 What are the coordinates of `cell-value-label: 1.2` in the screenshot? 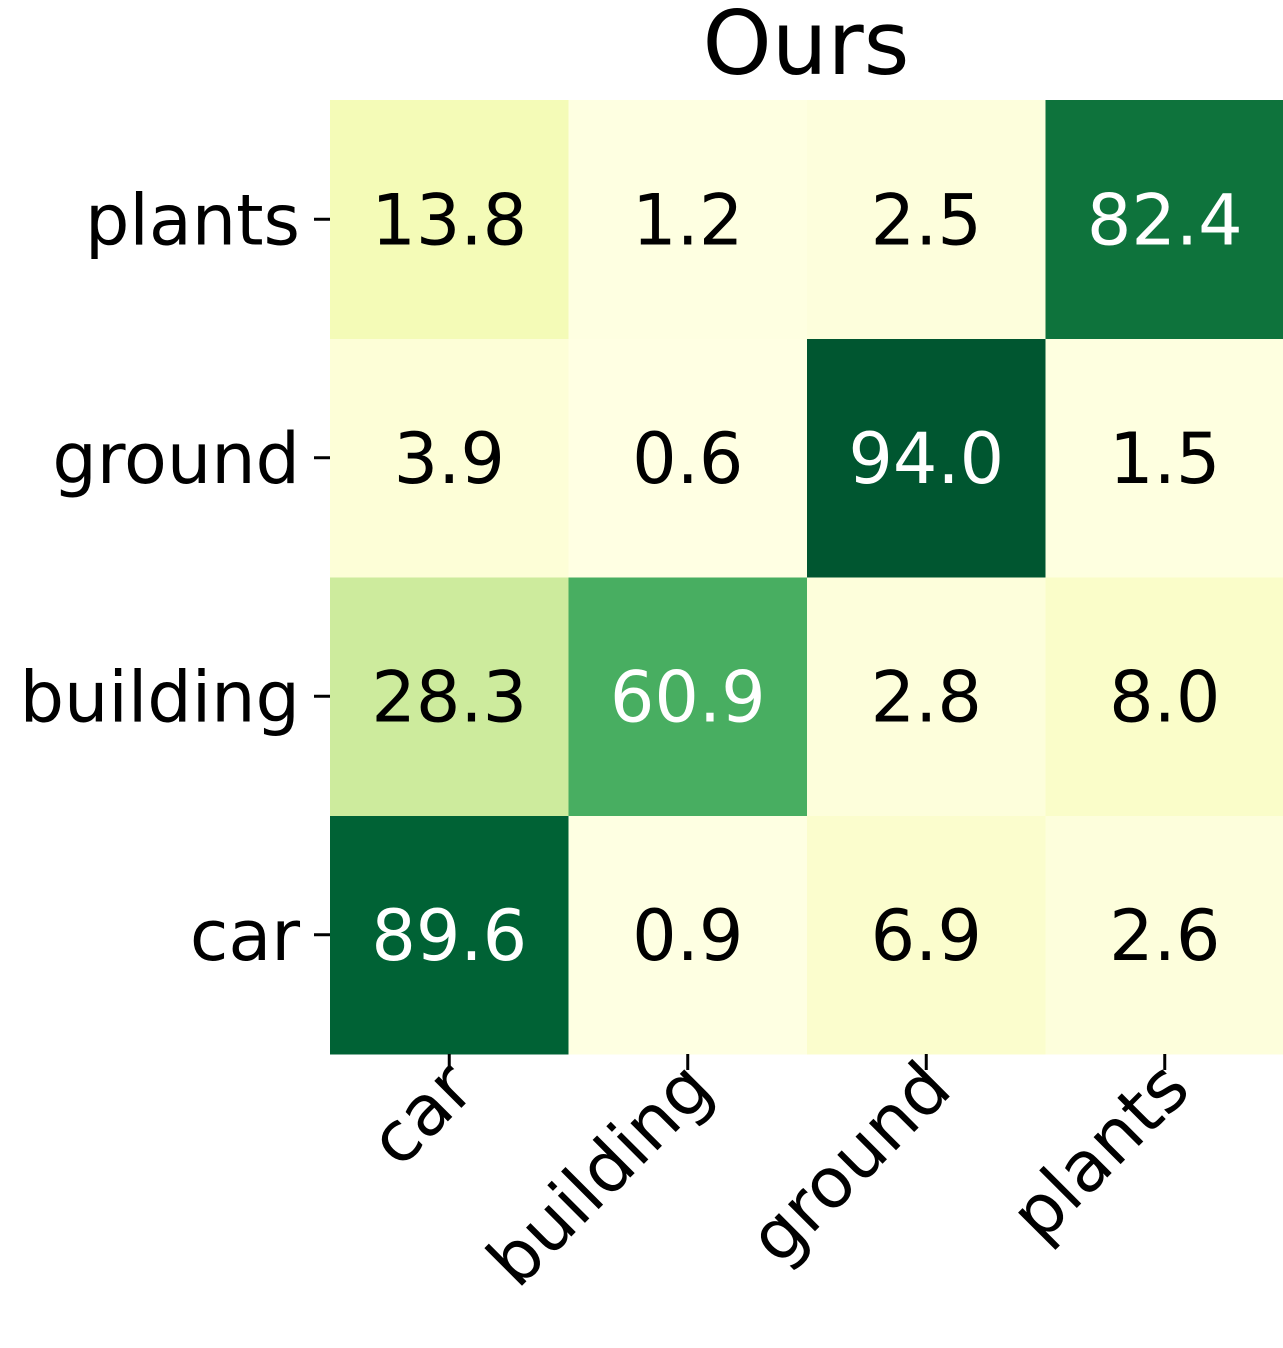 It's located at (687, 220).